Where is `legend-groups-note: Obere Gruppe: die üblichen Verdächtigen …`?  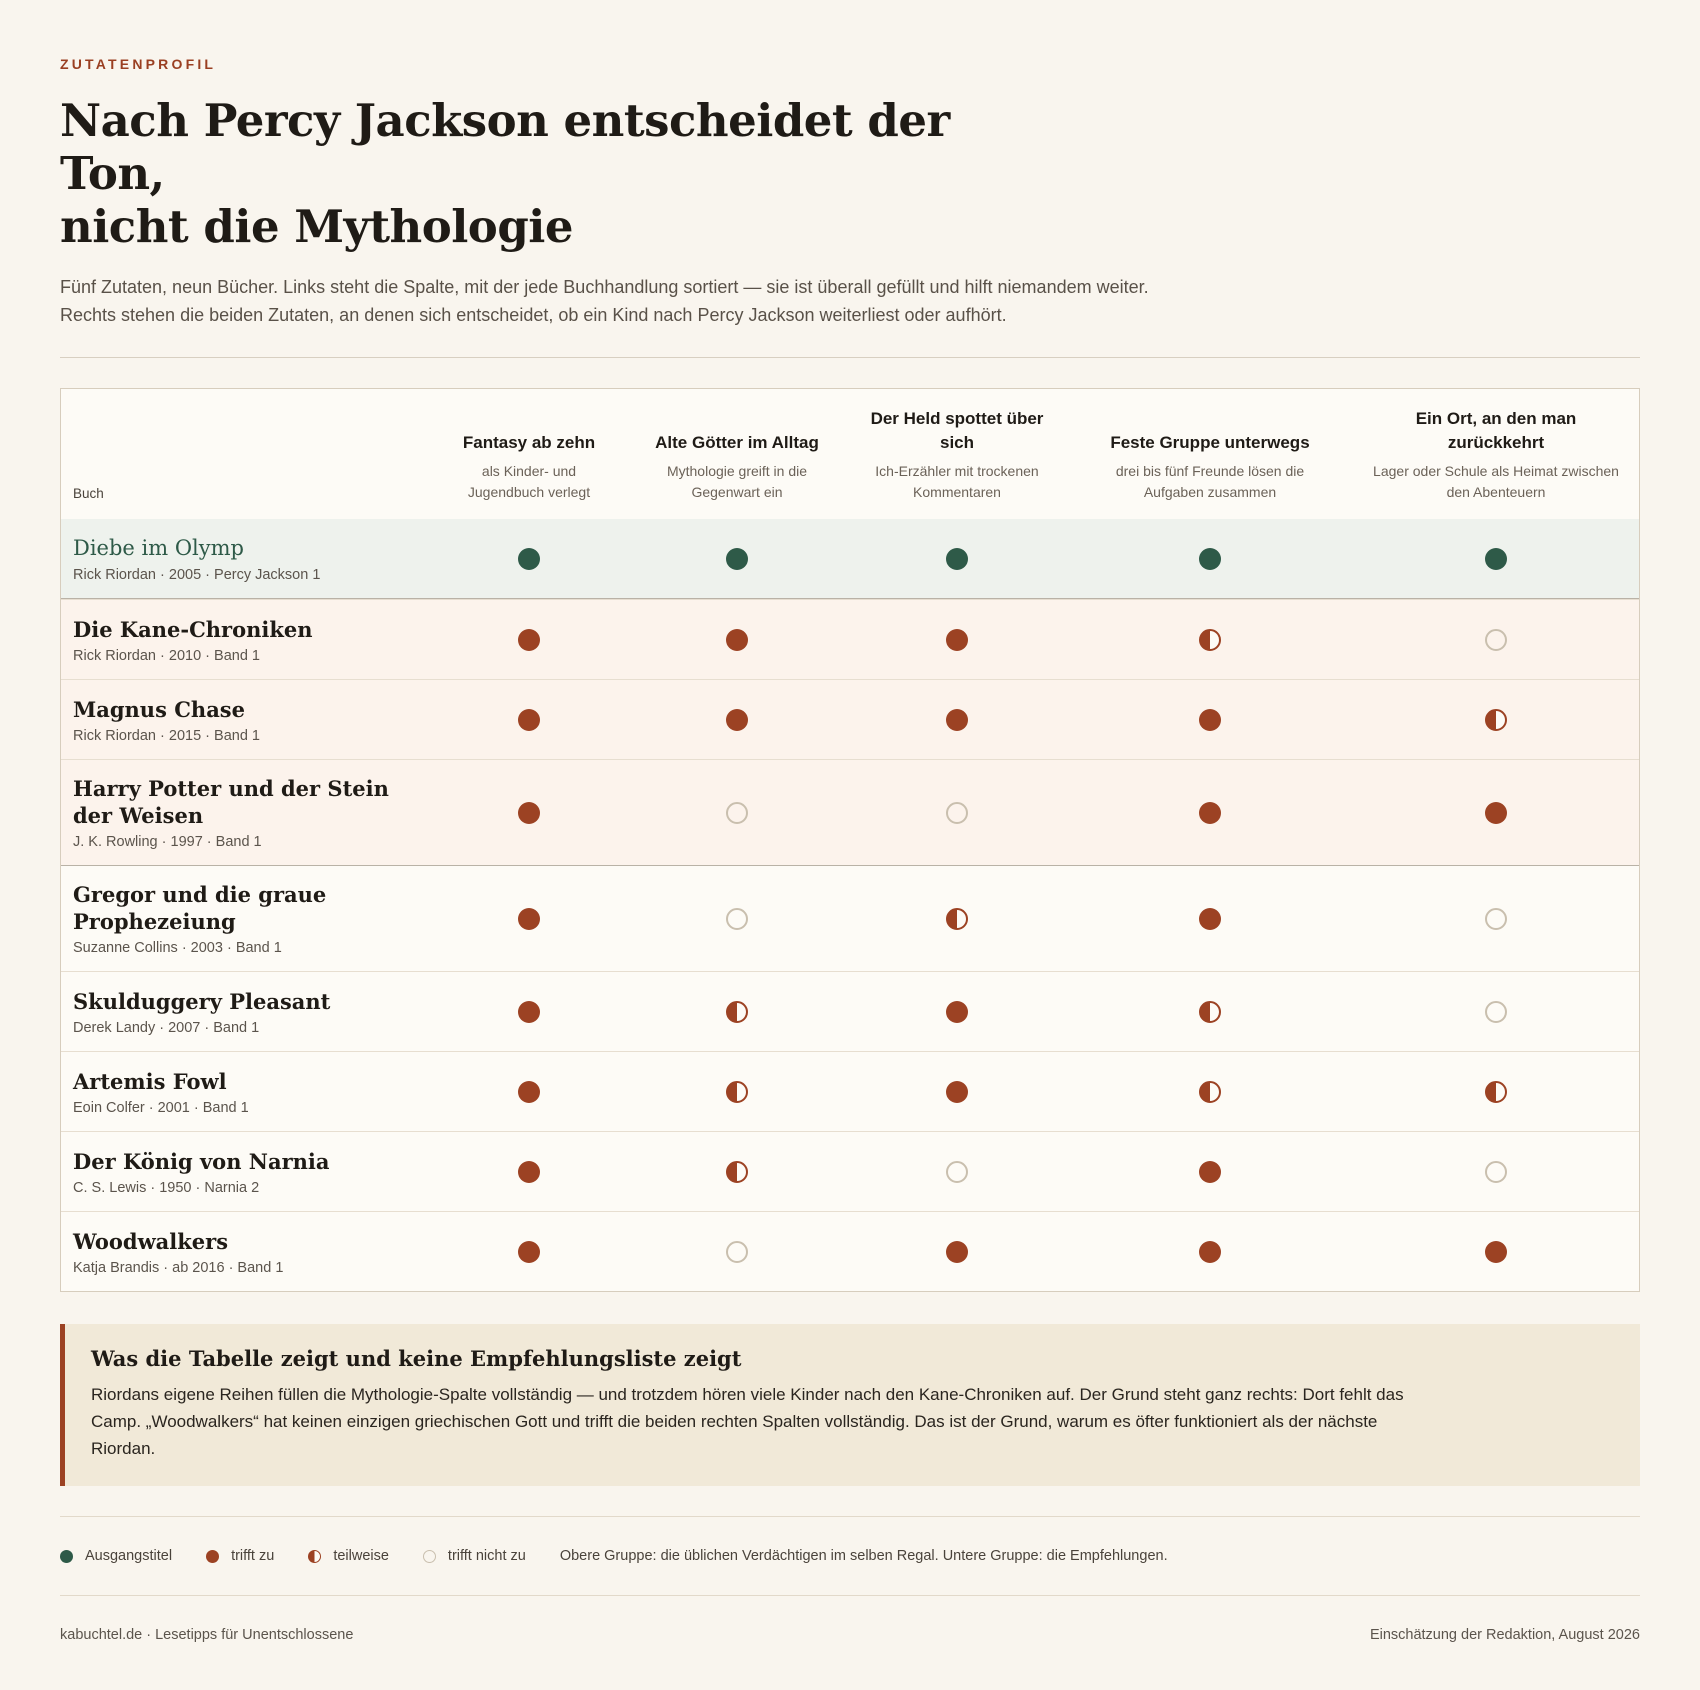
legend-groups-note: Obere Gruppe: die üblichen Verdächtigen … is located at coordinates (863, 1556).